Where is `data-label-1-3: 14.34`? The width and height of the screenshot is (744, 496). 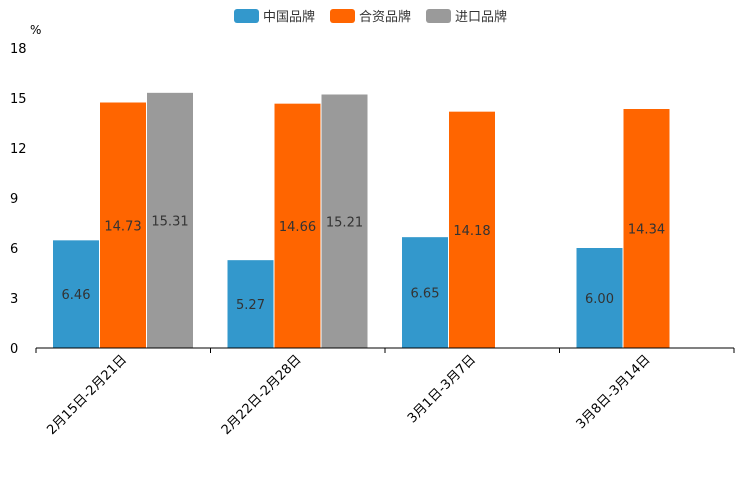 data-label-1-3: 14.34 is located at coordinates (646, 230).